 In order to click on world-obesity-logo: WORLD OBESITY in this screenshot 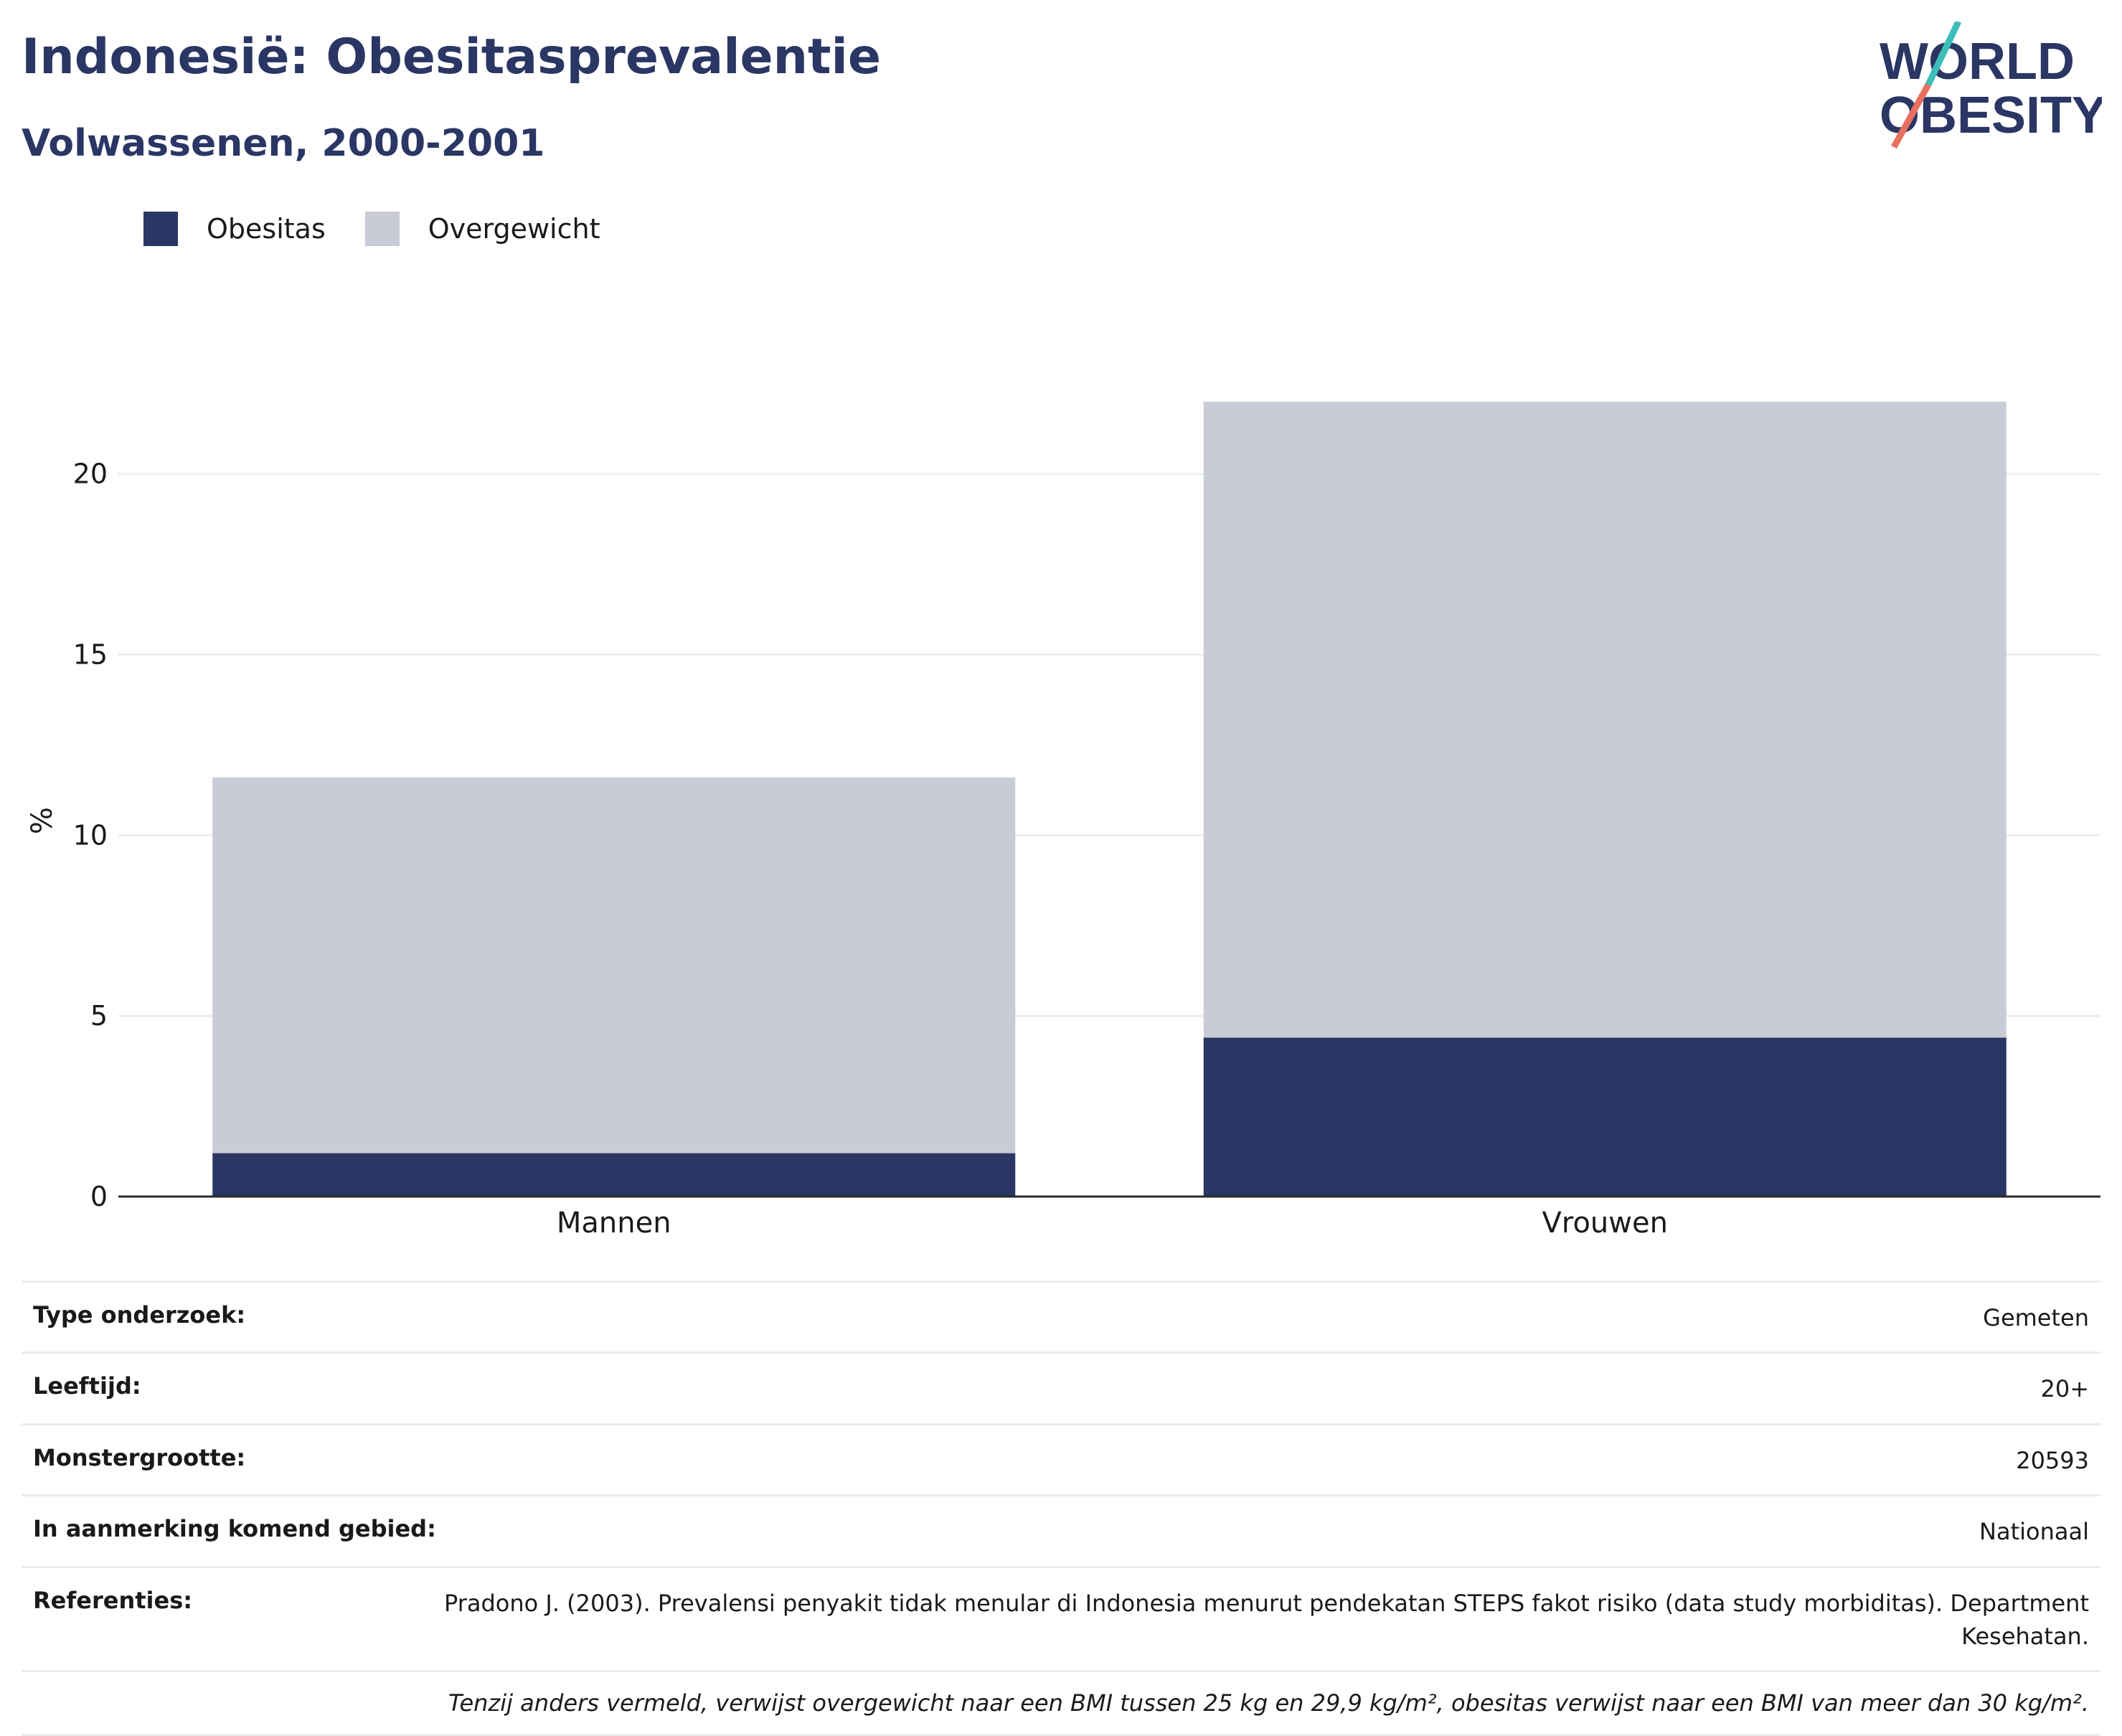, I will do `click(1991, 85)`.